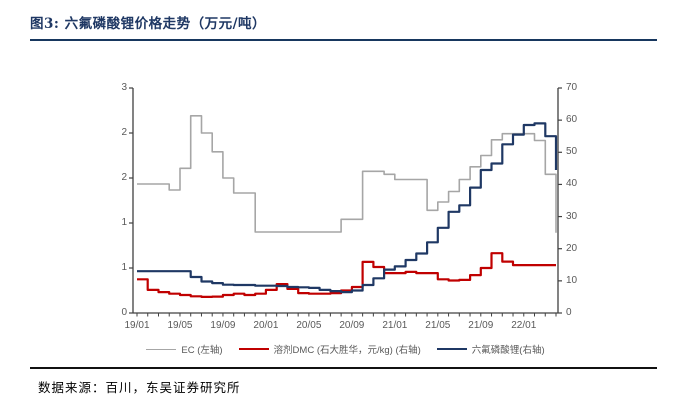  What do you see at coordinates (572, 184) in the screenshot?
I see `y-right-tick-label: 40` at bounding box center [572, 184].